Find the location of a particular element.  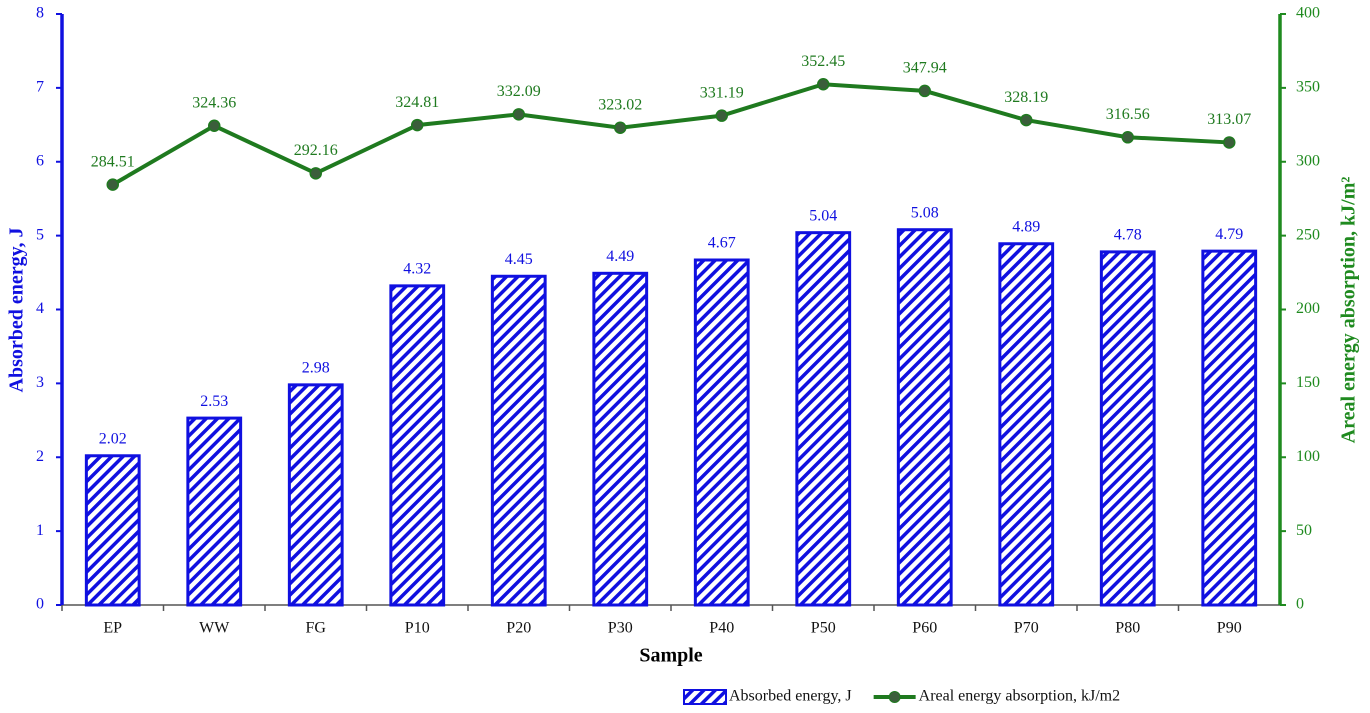

line-value-label: 332.09 is located at coordinates (519, 91).